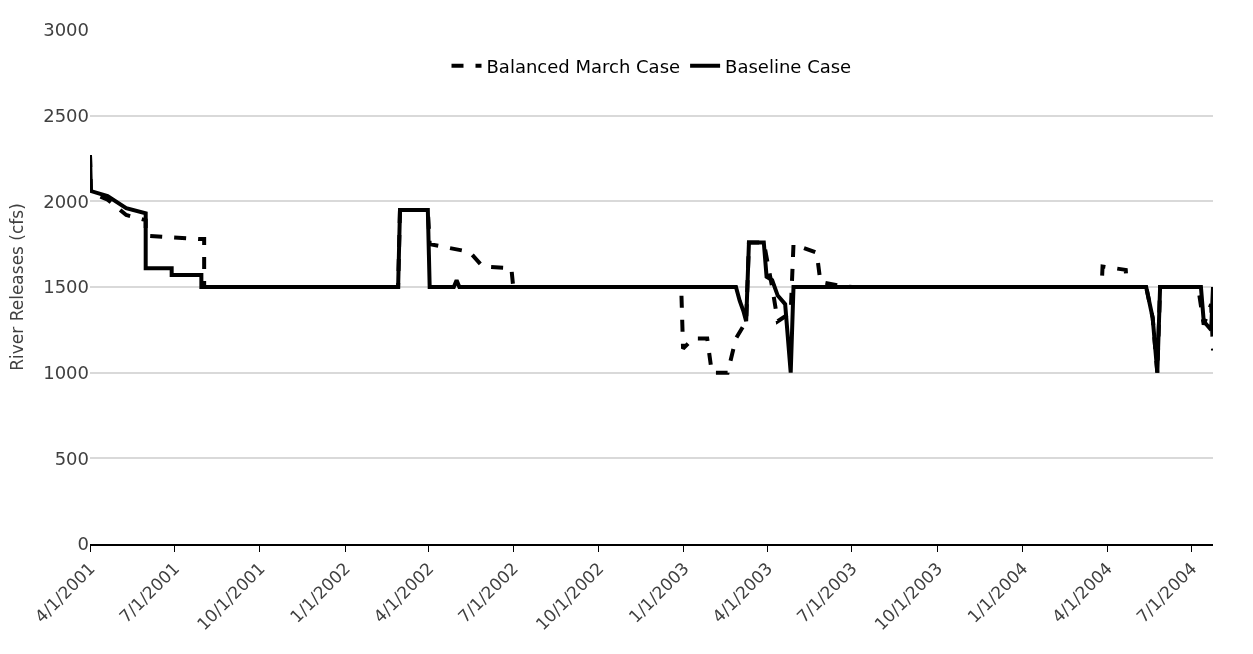 The image size is (1253, 654). I want to click on y-axis-title: River Releases (cfs), so click(16, 287).